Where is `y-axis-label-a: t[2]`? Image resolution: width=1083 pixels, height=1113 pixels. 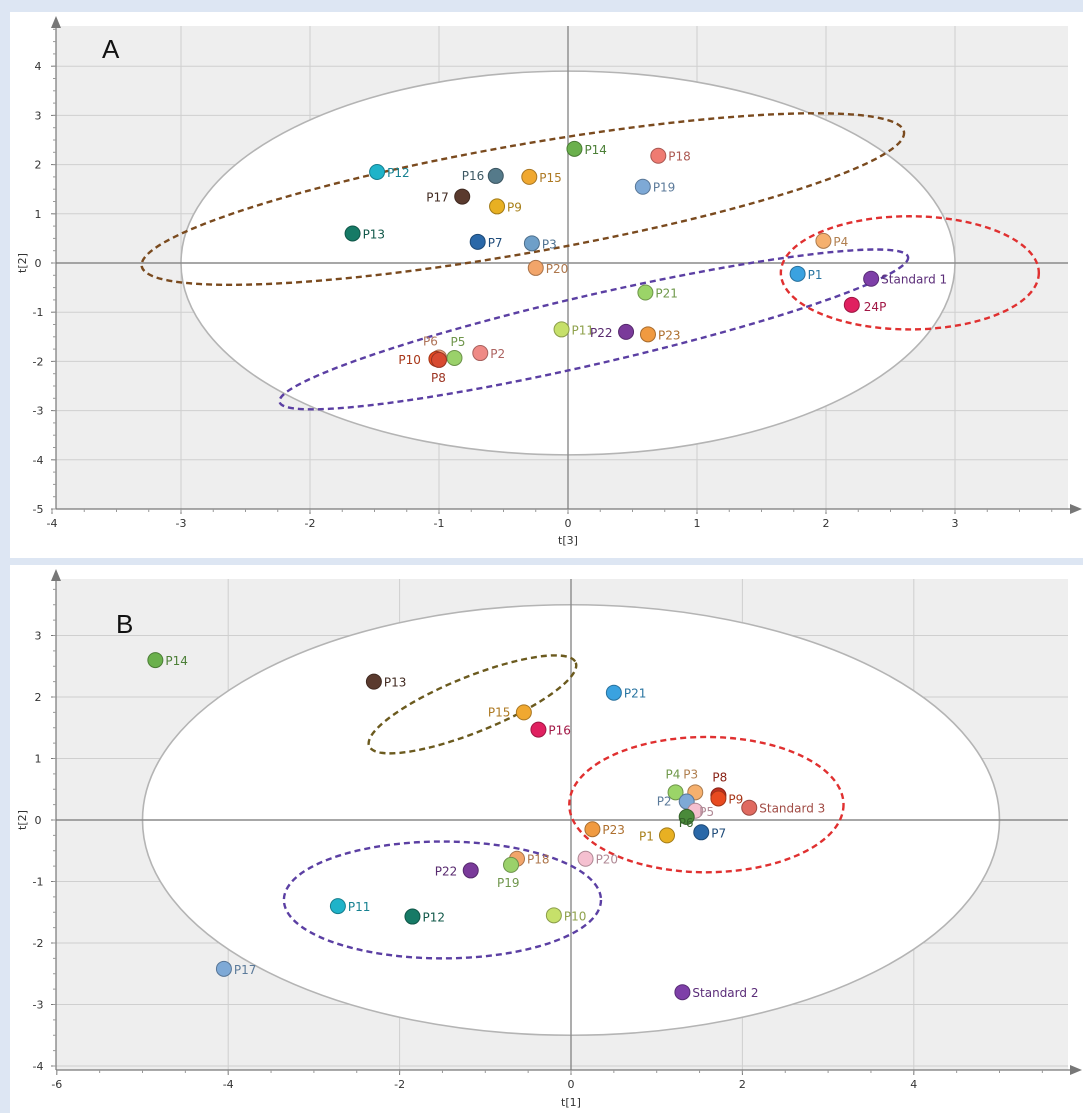 y-axis-label-a: t[2] is located at coordinates (22, 263).